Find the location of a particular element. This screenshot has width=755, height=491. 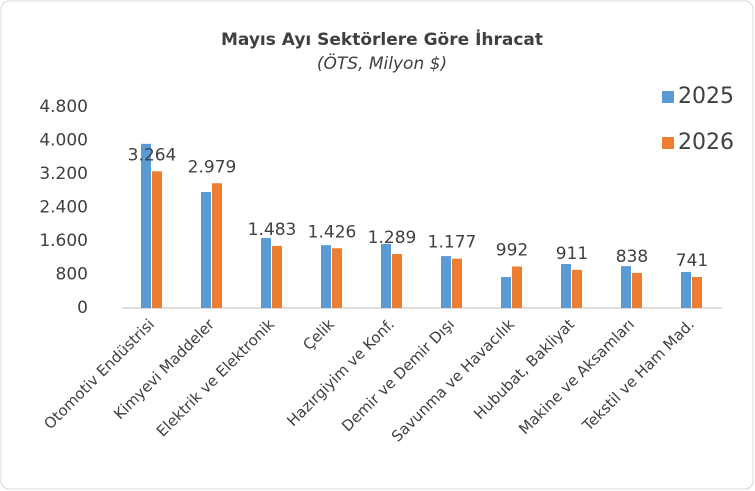

y-tick-label: 4.000 is located at coordinates (63, 141).